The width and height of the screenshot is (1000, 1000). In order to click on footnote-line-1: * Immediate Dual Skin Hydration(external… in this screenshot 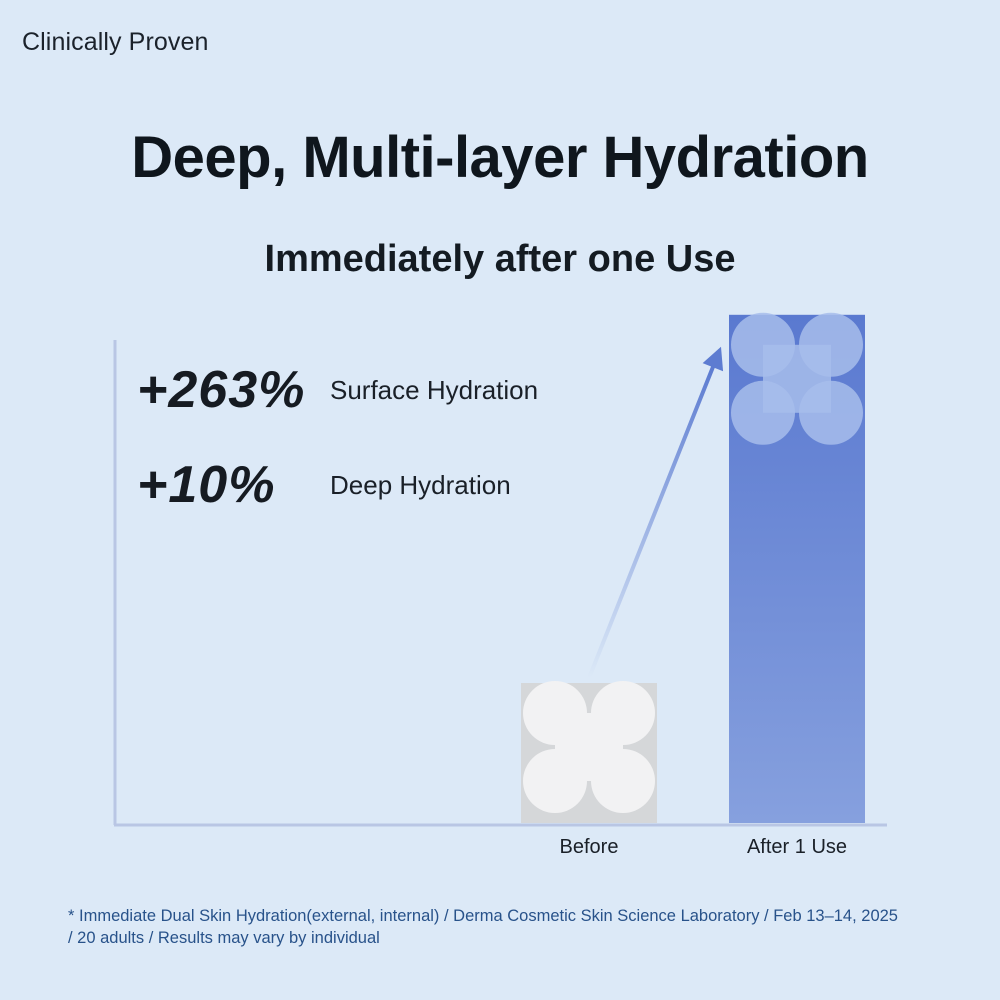, I will do `click(483, 916)`.